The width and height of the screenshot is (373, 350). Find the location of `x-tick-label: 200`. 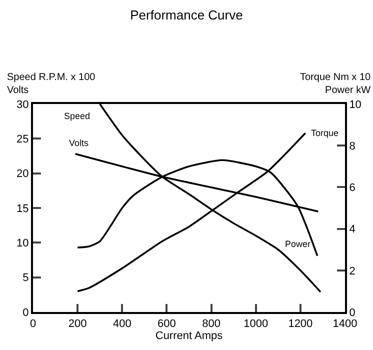

x-tick-label: 200 is located at coordinates (77, 324).